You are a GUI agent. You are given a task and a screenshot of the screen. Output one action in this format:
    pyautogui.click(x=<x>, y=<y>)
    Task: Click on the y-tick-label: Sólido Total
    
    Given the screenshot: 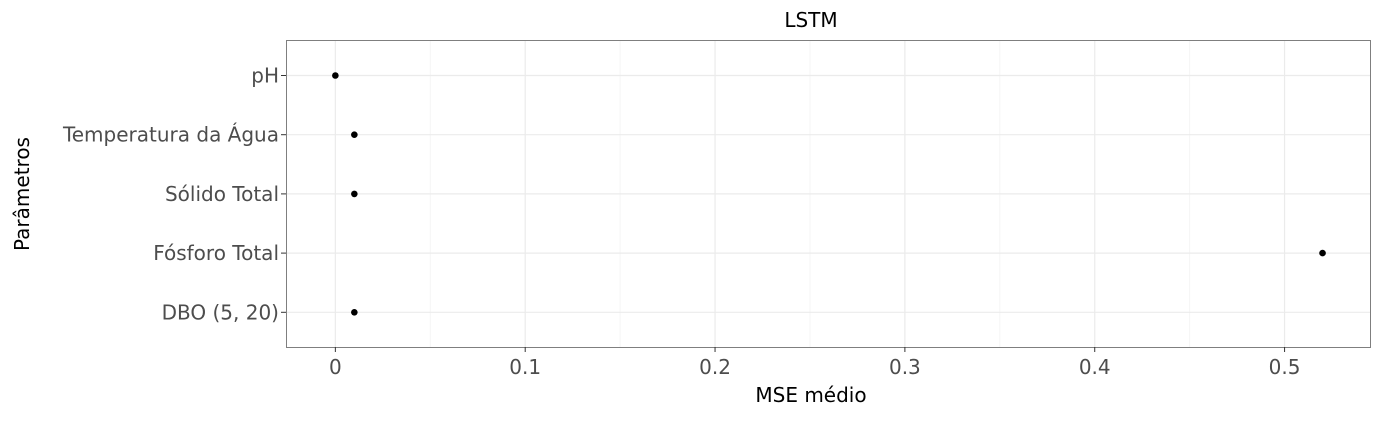 What is the action you would take?
    pyautogui.click(x=222, y=194)
    